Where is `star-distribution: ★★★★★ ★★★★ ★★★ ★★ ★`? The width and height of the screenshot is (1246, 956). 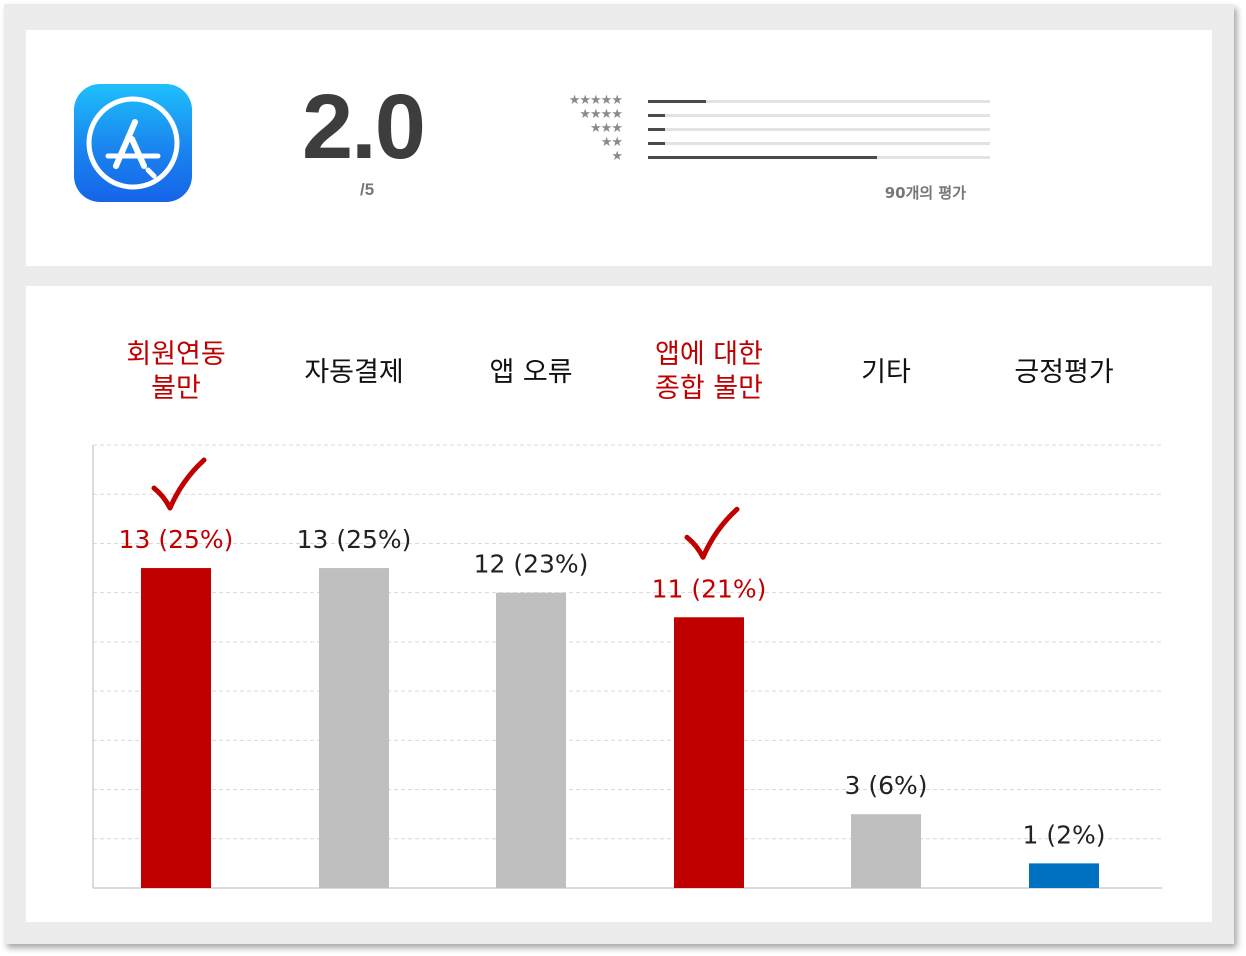
star-distribution: ★★★★★ ★★★★ ★★★ ★★ ★ is located at coordinates (758, 133).